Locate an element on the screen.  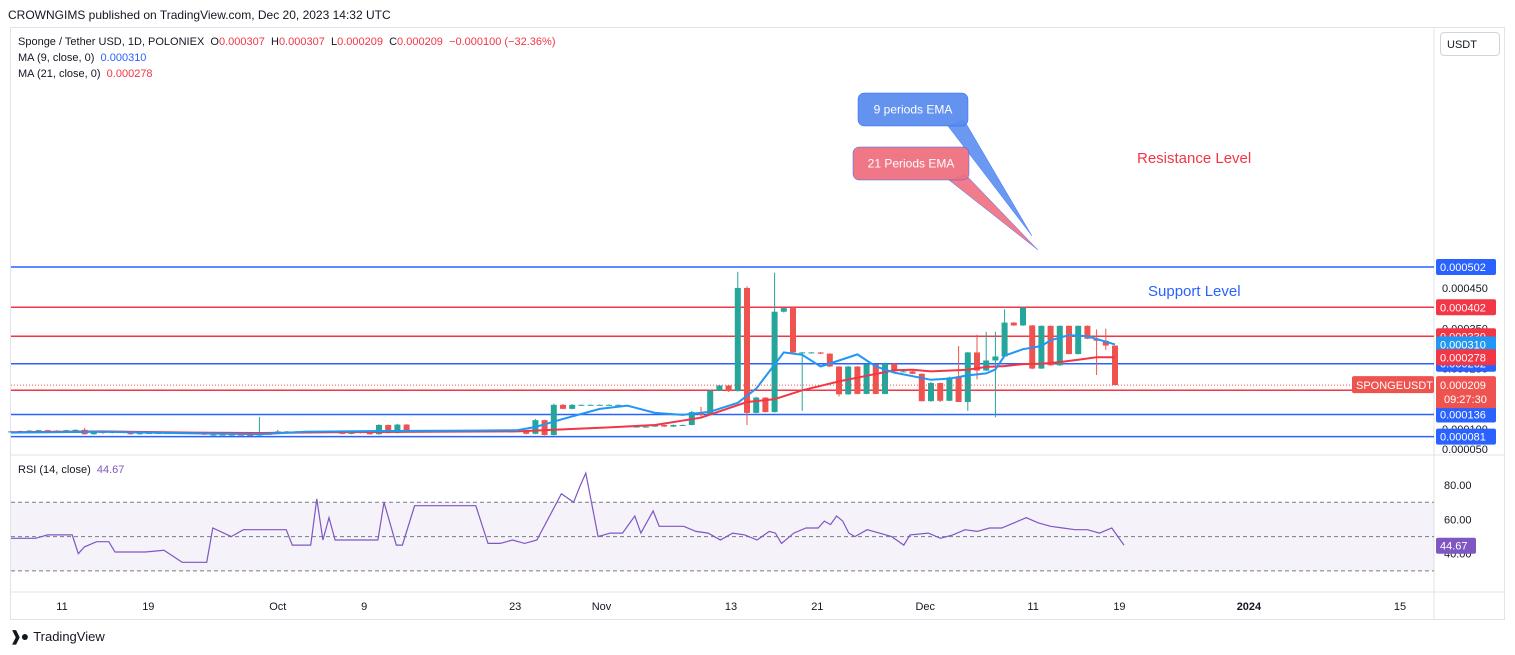
time-tick-label: 19 is located at coordinates (148, 607).